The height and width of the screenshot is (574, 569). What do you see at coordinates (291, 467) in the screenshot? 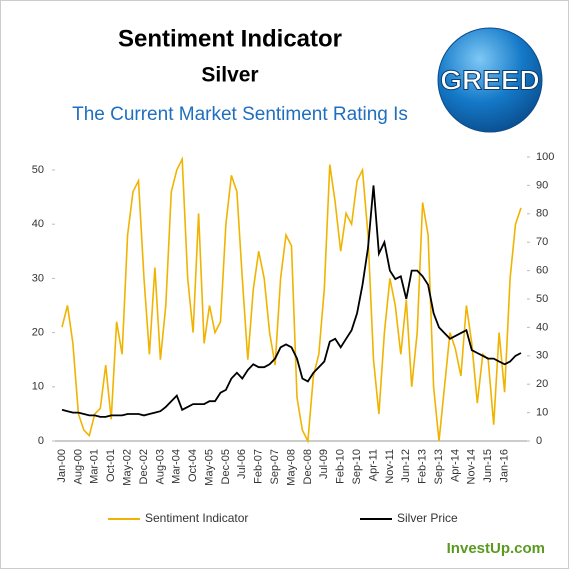
I see `x-tick-label: May-08` at bounding box center [291, 467].